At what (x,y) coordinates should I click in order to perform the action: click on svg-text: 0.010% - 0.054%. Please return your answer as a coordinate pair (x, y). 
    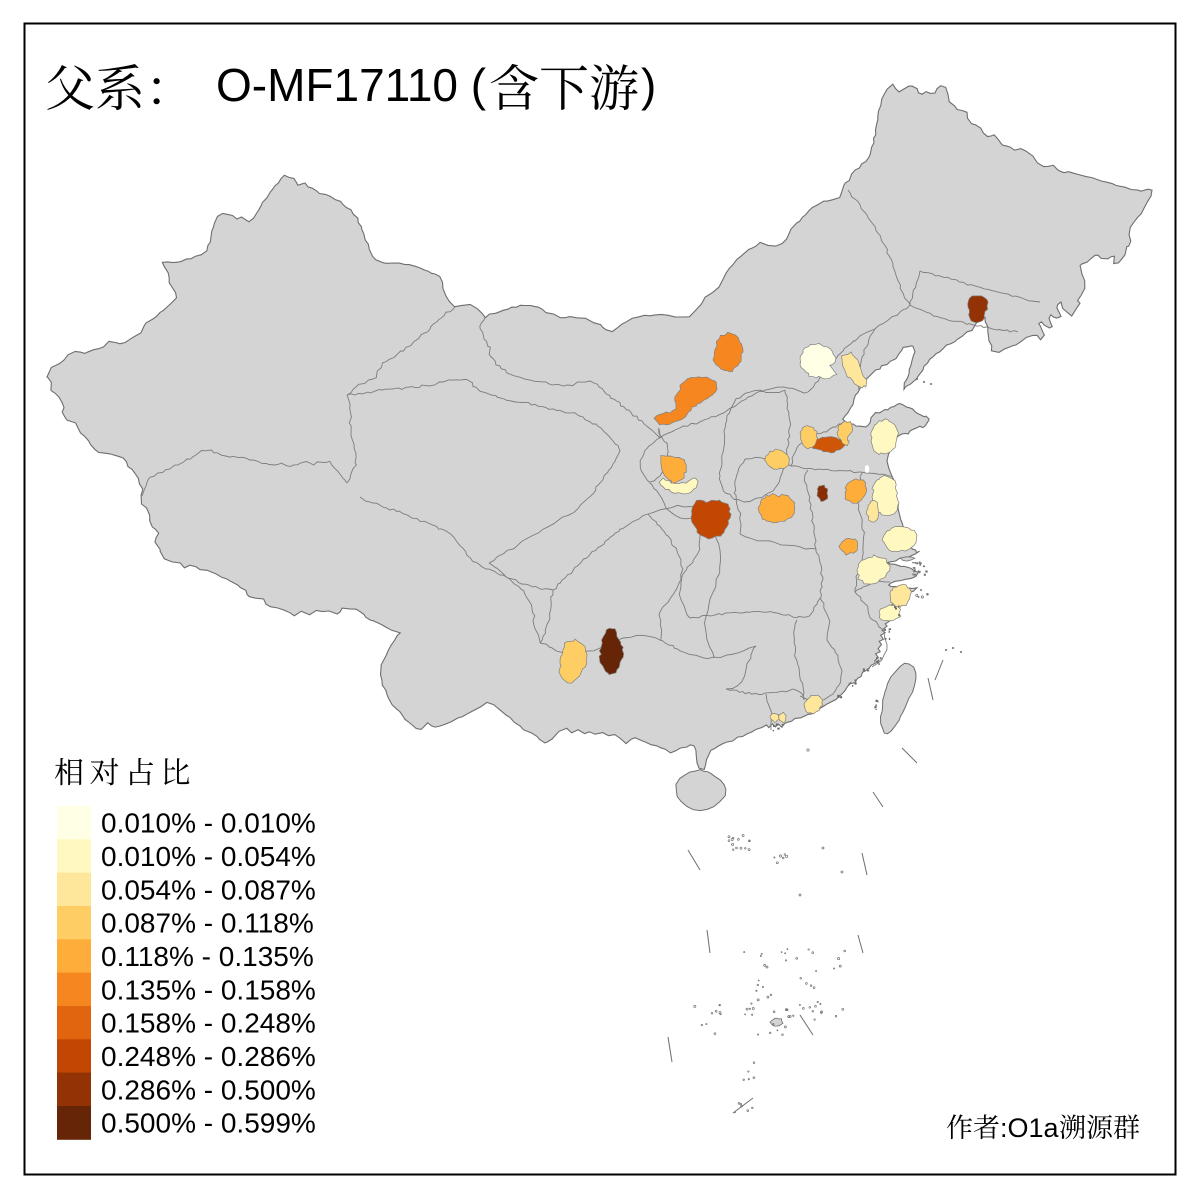
    Looking at the image, I should click on (208, 856).